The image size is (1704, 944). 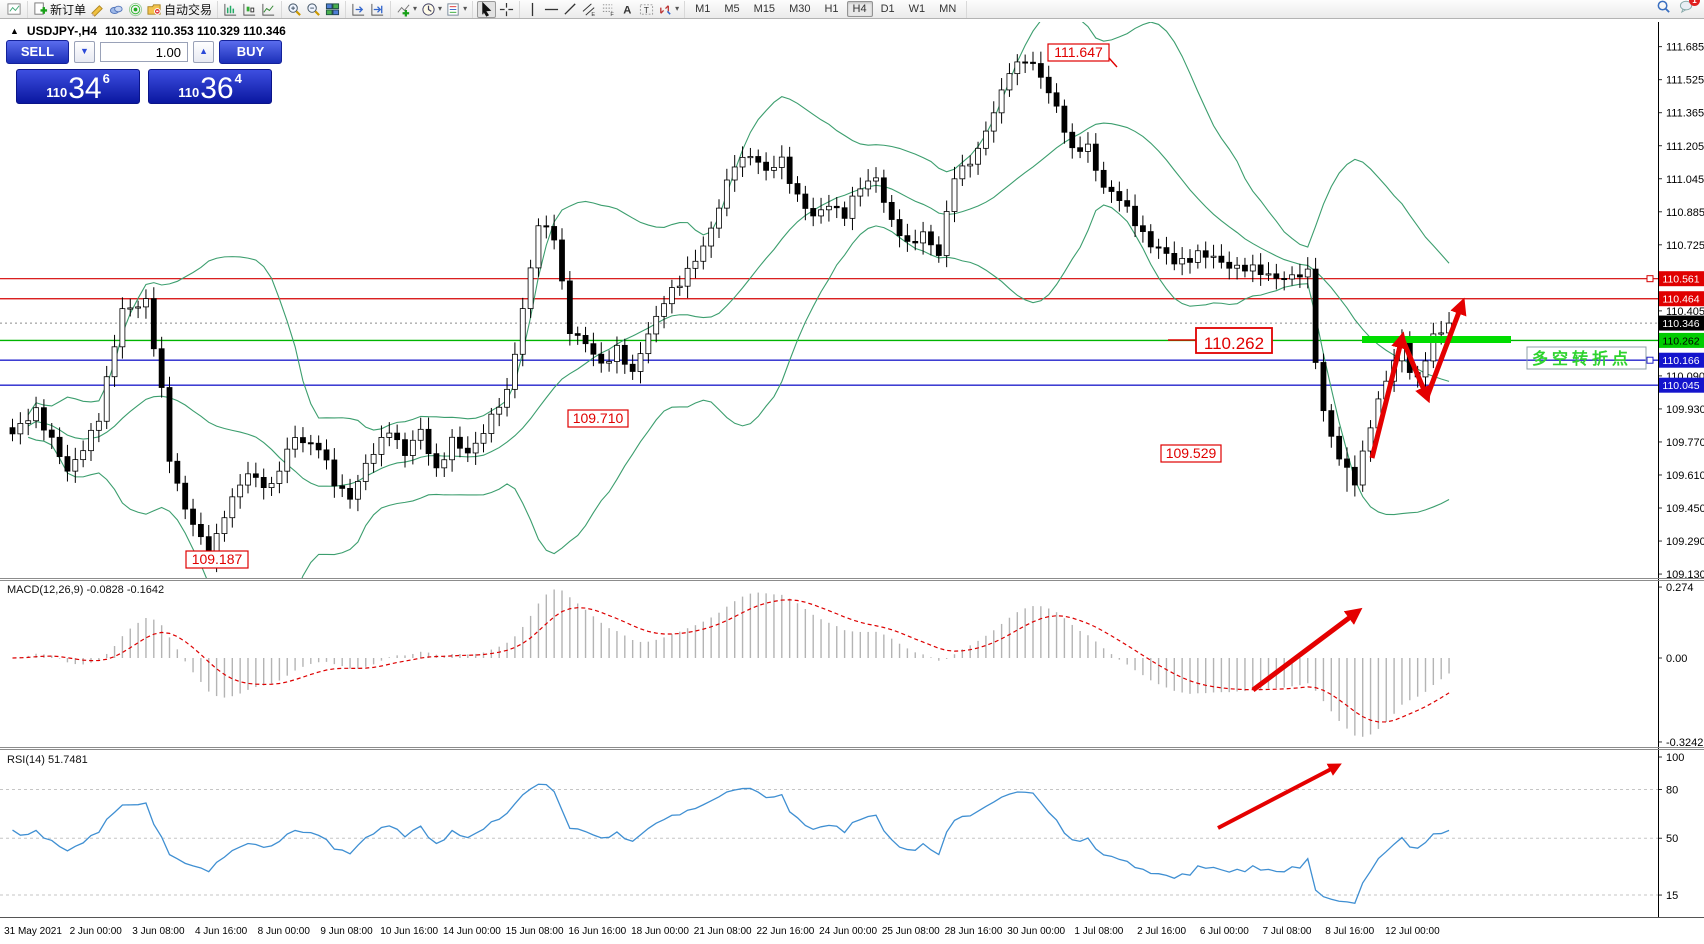 What do you see at coordinates (78, 86) in the screenshot?
I see `sell-price-display: 110 34 6` at bounding box center [78, 86].